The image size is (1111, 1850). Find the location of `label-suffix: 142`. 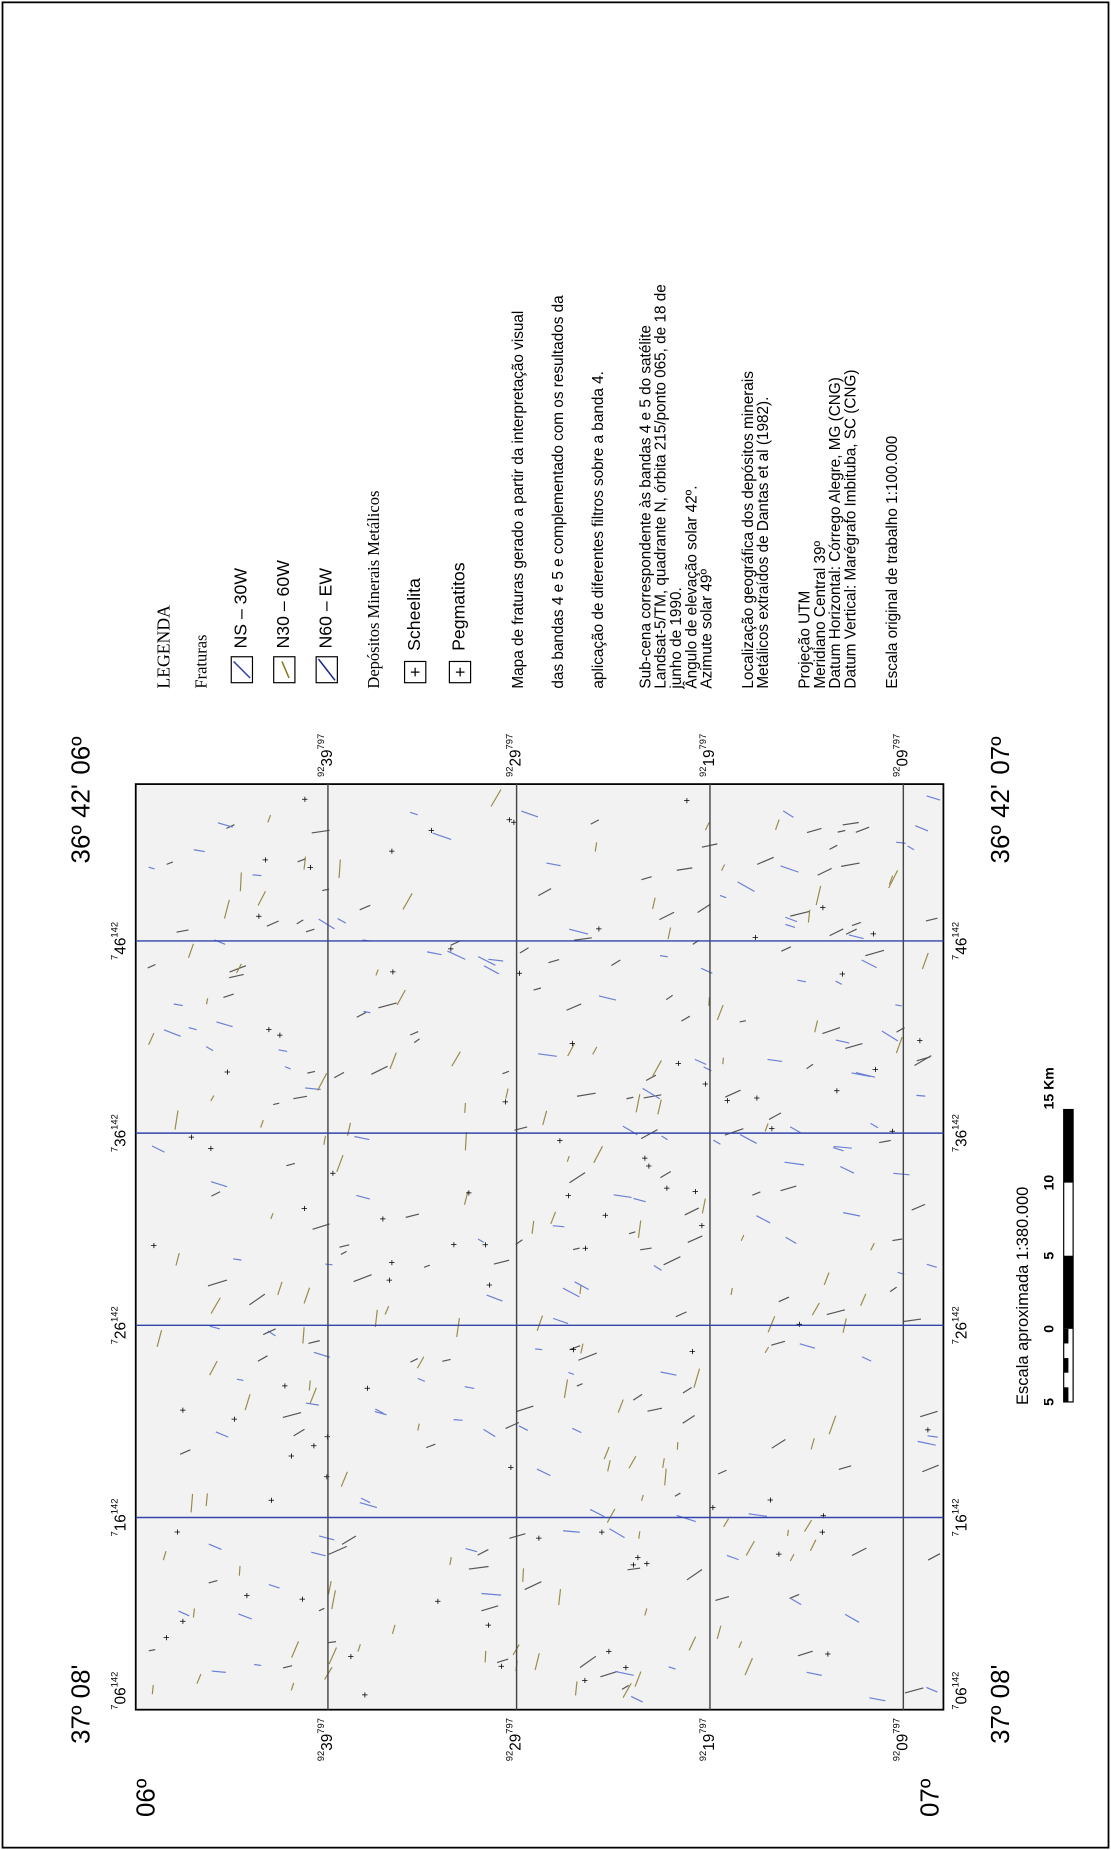

label-suffix: 142 is located at coordinates (114, 1122).